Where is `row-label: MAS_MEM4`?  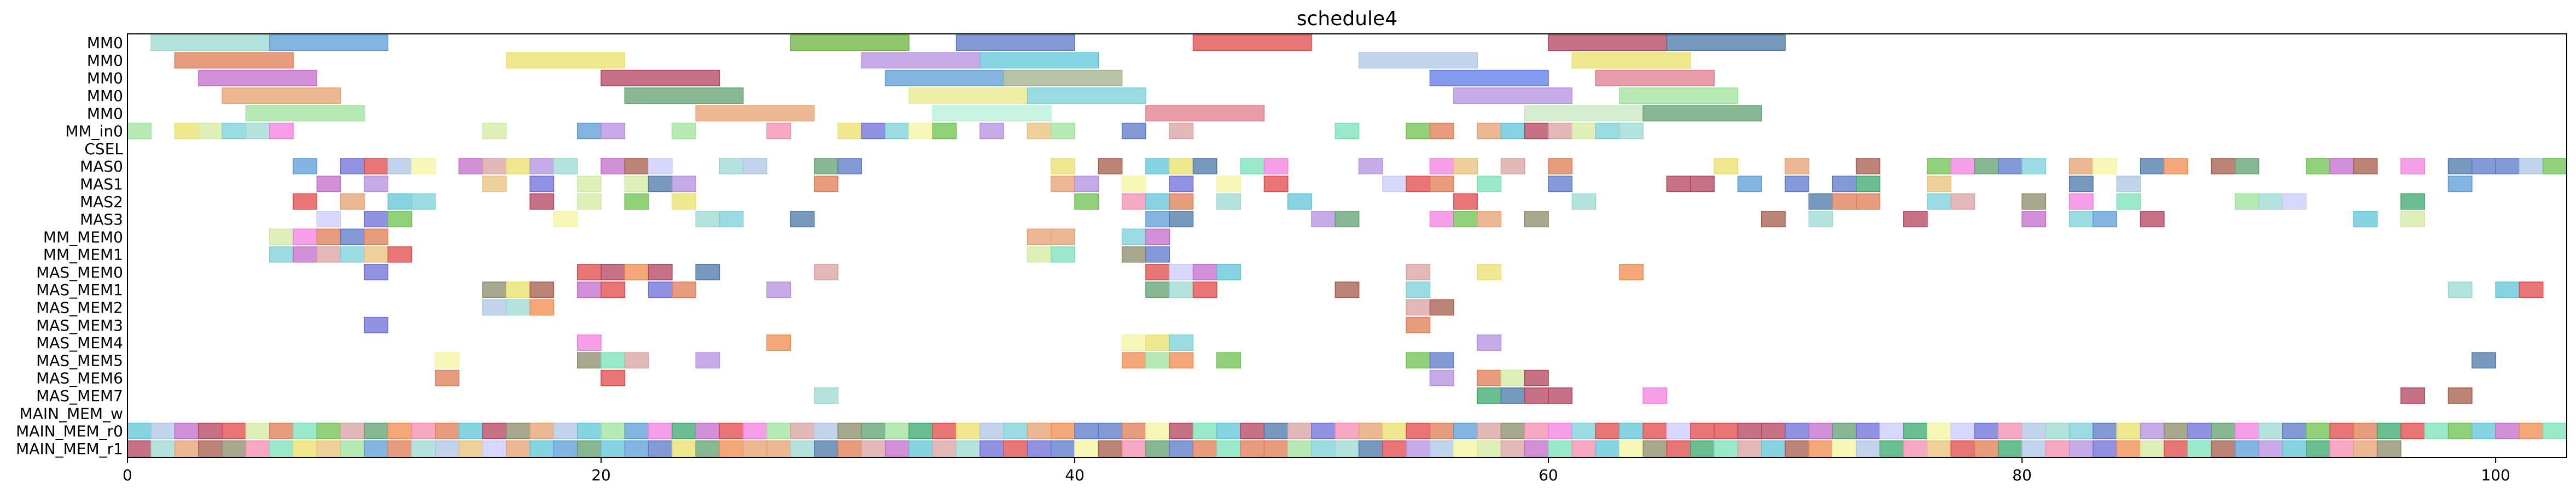 row-label: MAS_MEM4 is located at coordinates (79, 343).